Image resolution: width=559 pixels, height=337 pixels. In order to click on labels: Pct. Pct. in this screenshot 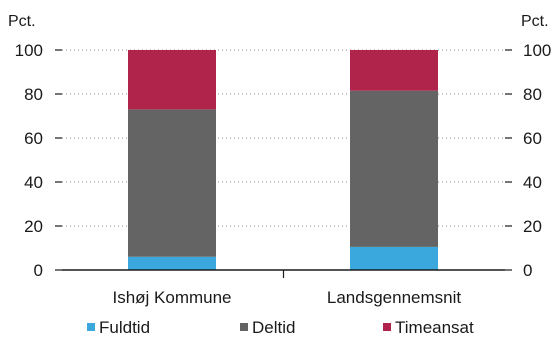, I will do `click(278, 21)`.